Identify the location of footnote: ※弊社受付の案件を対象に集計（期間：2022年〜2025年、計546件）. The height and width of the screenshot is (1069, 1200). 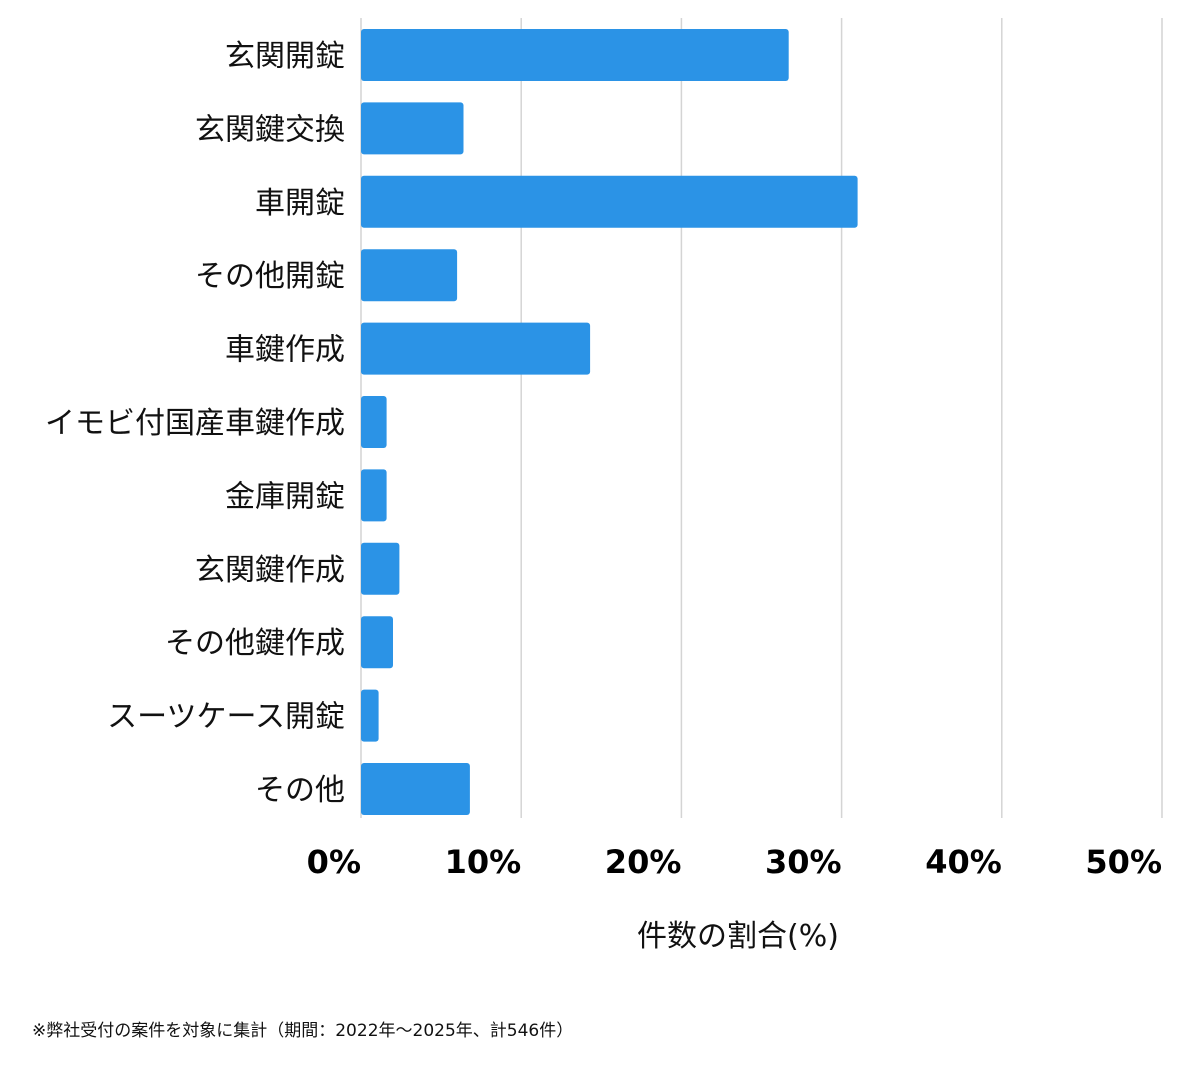
(303, 1031).